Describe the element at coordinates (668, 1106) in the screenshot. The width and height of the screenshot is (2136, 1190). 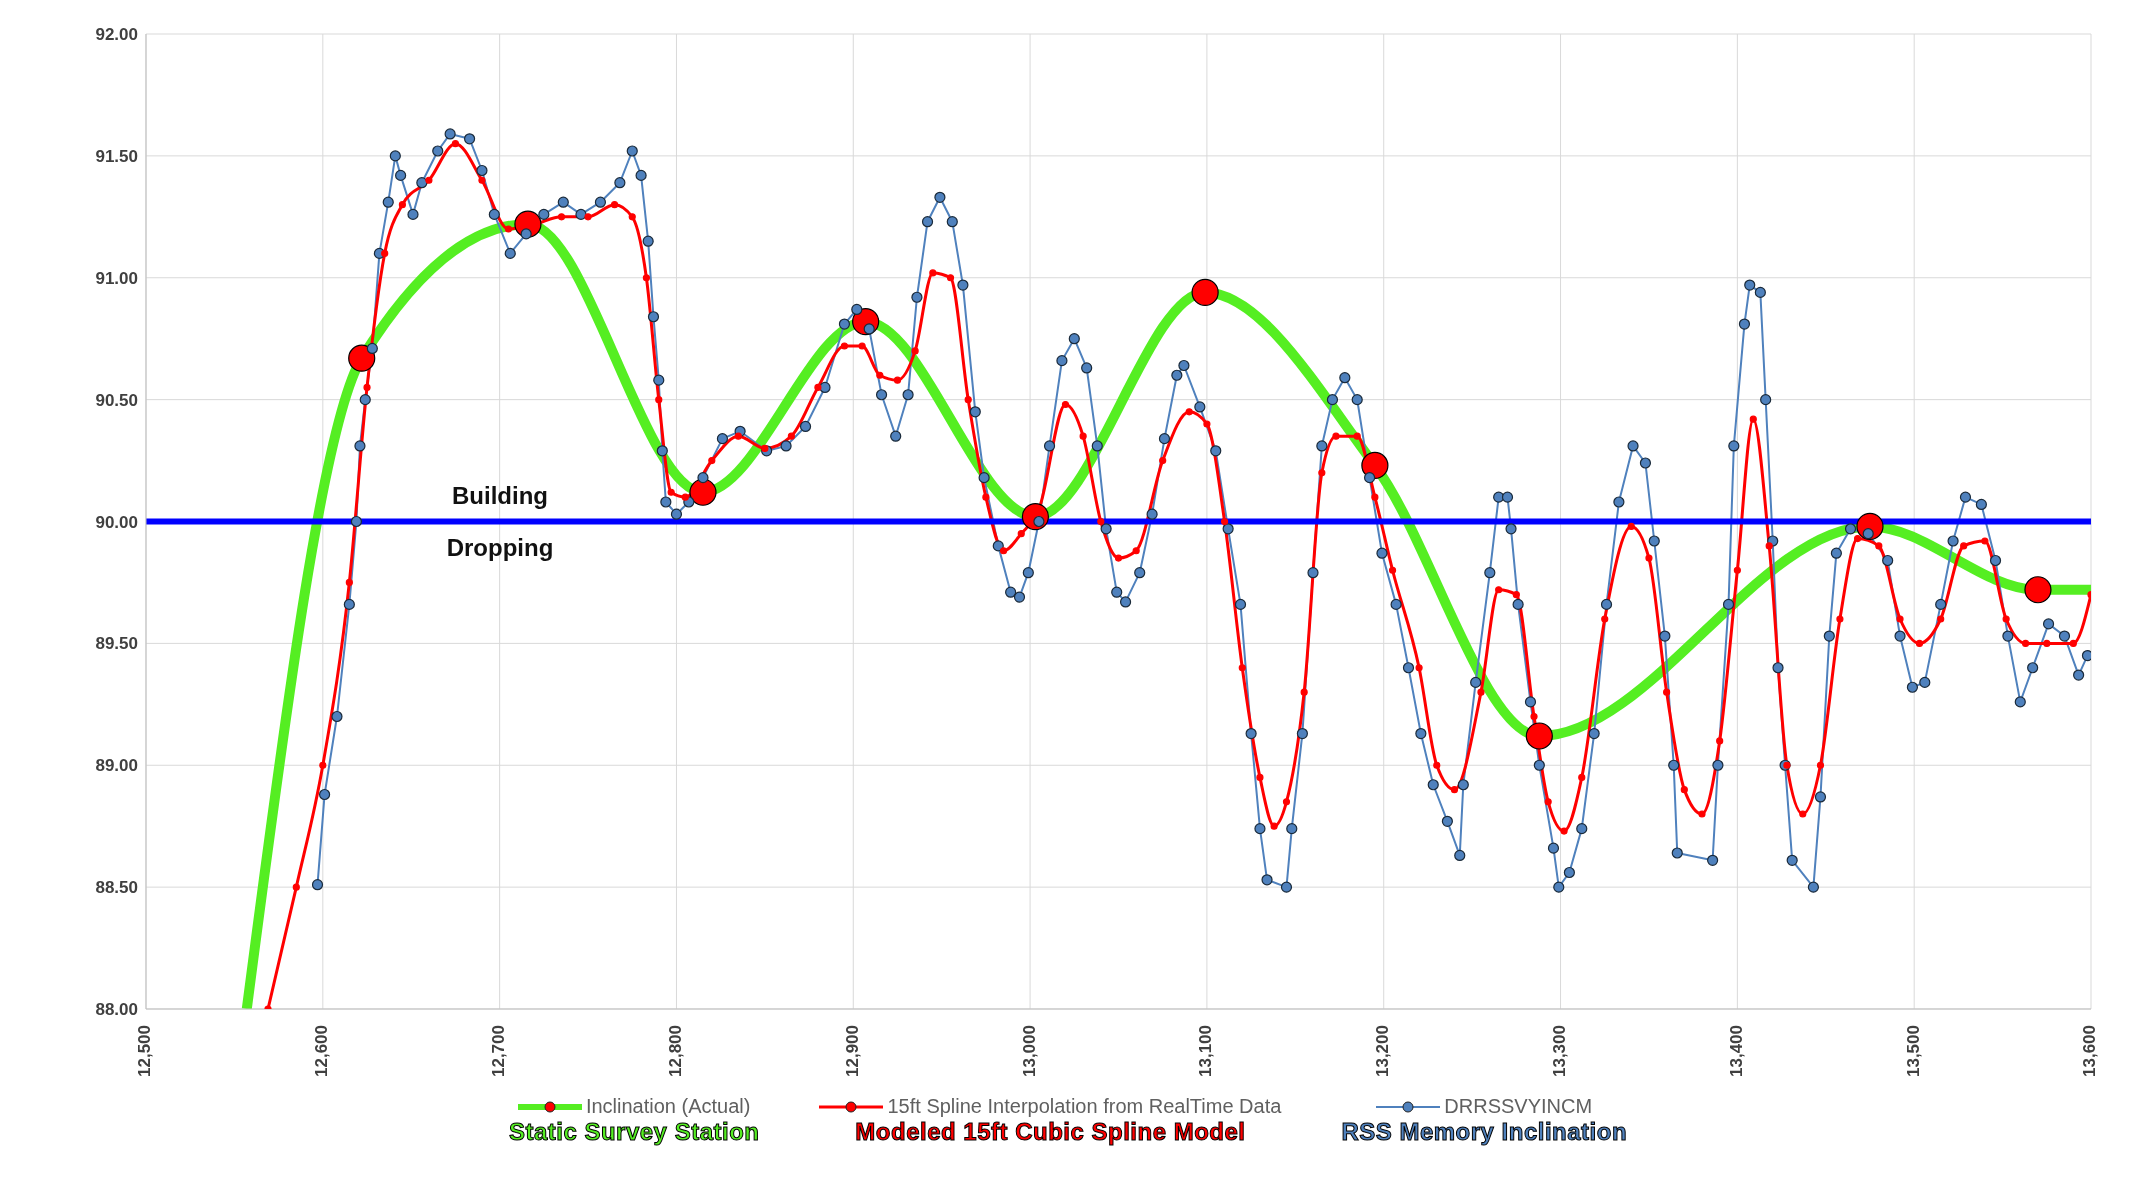
I see `legend-label: Inclination (Actual)` at that location.